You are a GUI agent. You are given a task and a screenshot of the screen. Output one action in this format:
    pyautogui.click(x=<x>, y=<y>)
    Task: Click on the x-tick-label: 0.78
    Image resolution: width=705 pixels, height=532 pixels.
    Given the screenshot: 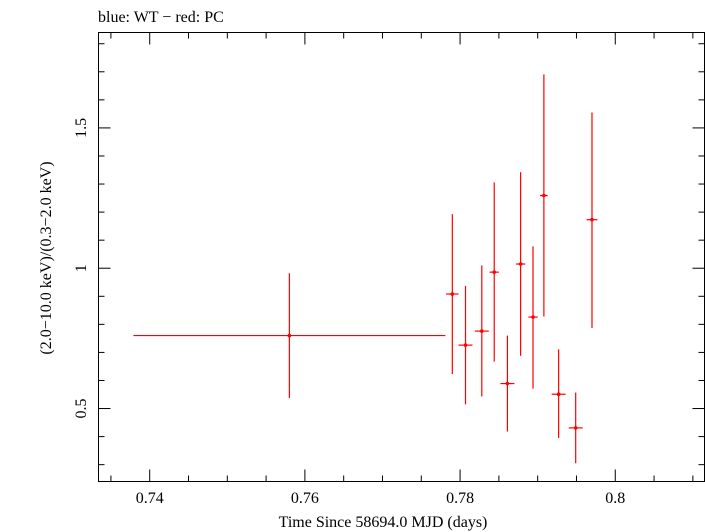 What is the action you would take?
    pyautogui.click(x=460, y=498)
    